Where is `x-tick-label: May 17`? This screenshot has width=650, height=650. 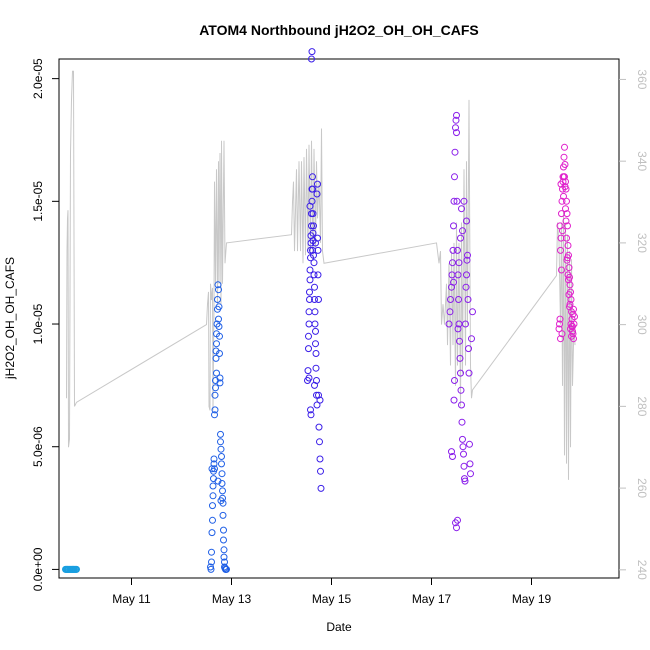 x-tick-label: May 17 is located at coordinates (432, 599).